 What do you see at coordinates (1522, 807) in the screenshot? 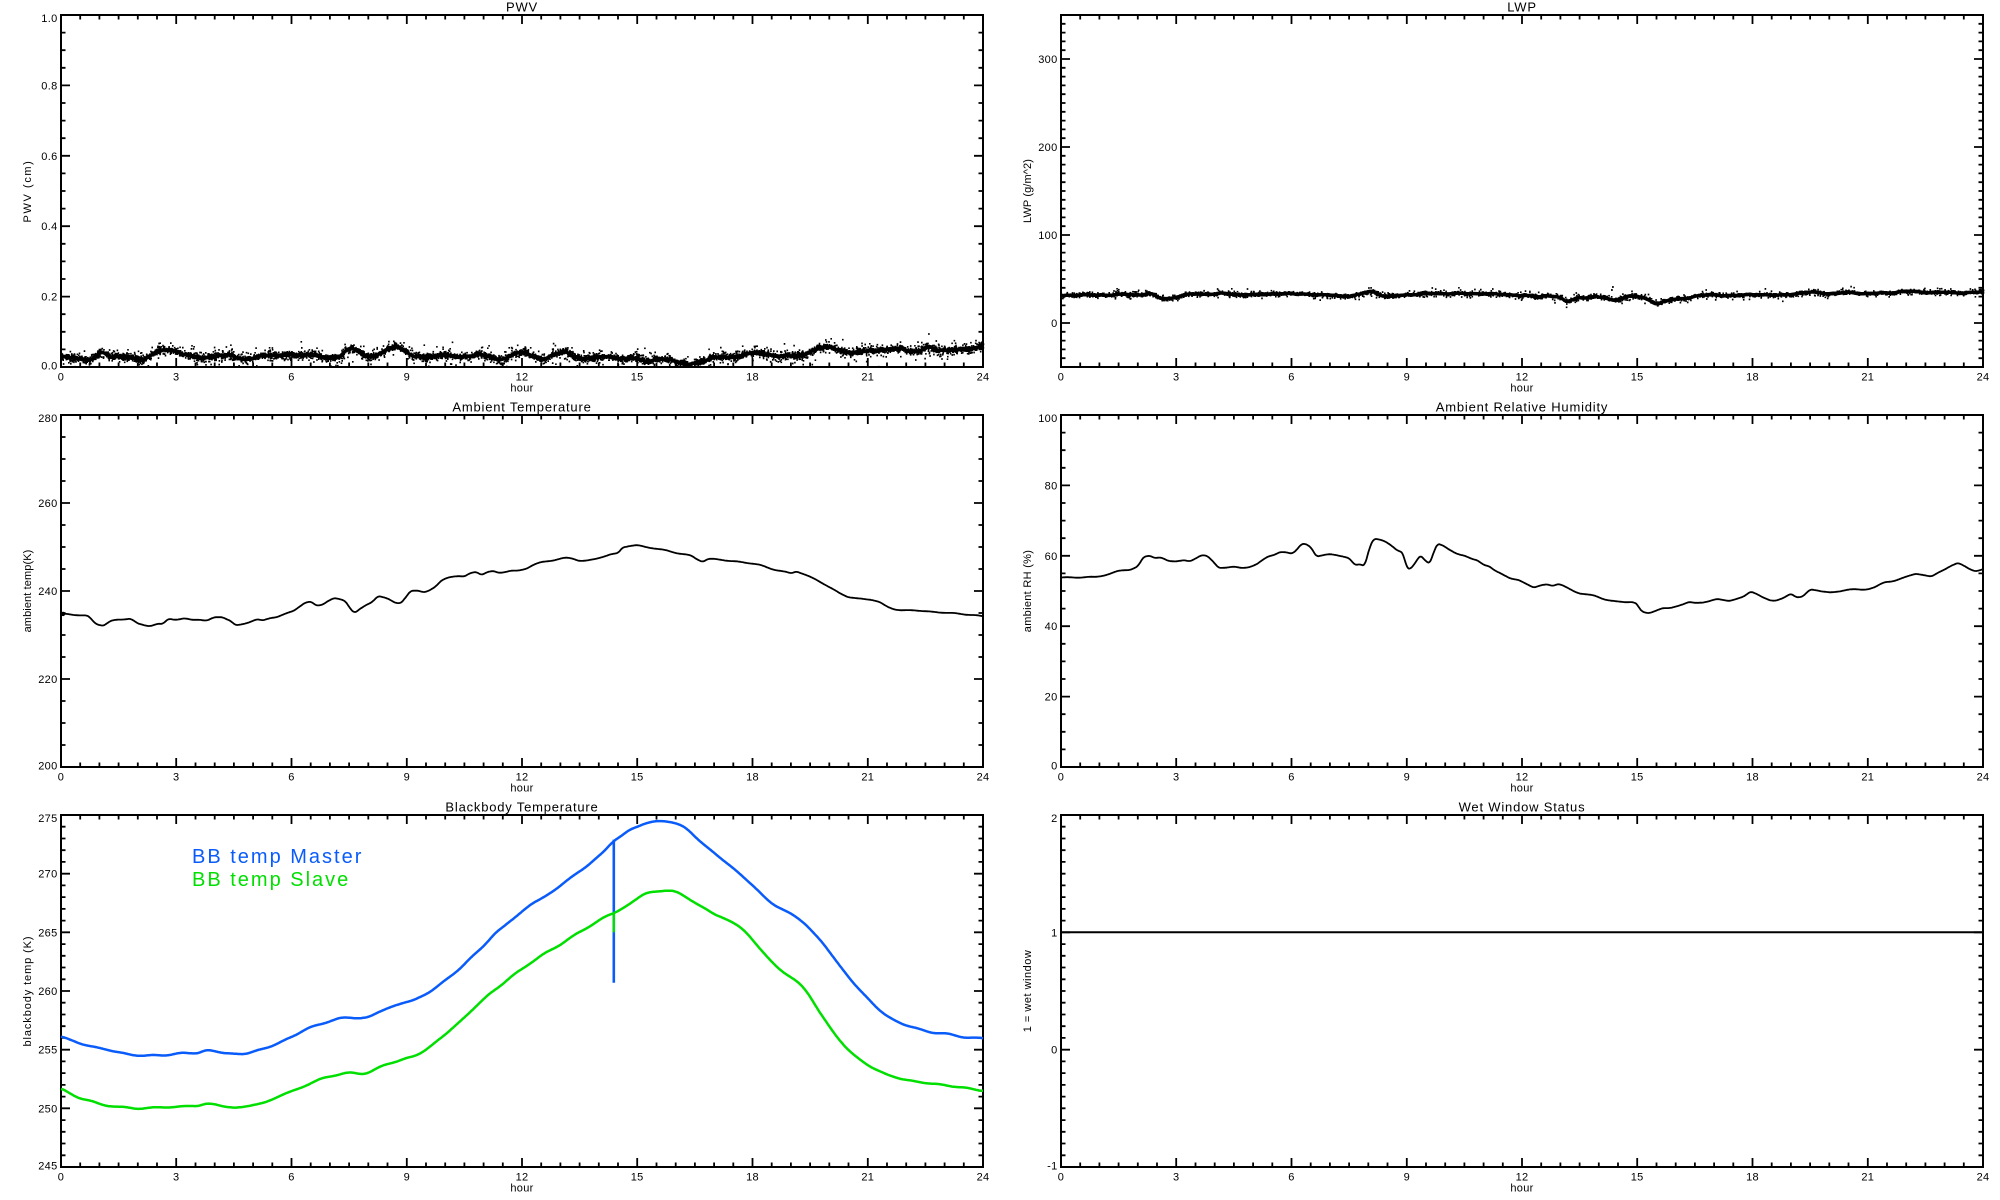
I see `svg-text: Wet Window Status` at bounding box center [1522, 807].